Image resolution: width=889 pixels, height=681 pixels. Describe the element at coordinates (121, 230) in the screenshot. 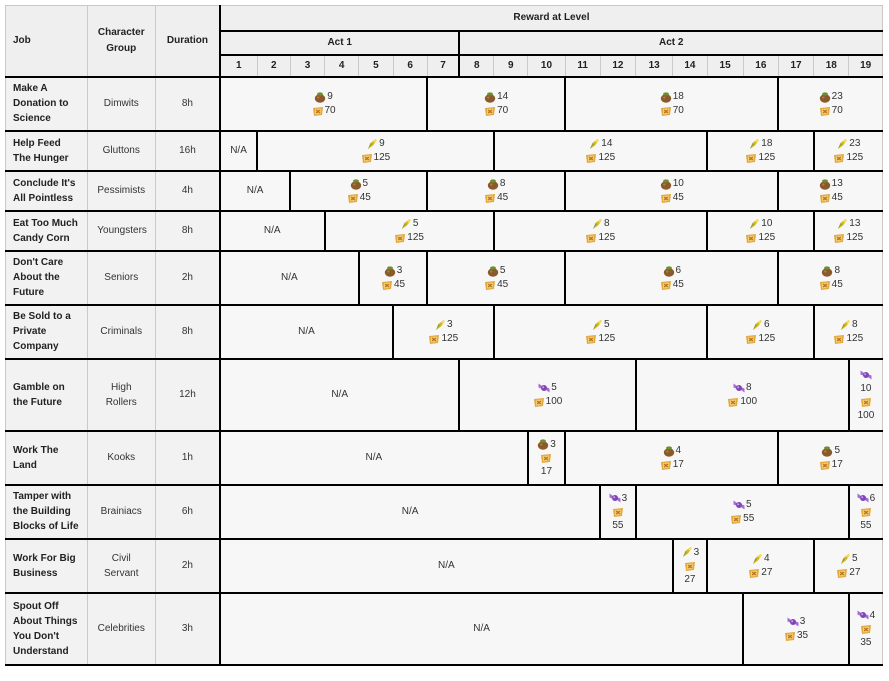

I see `character-group: Youngsters` at that location.